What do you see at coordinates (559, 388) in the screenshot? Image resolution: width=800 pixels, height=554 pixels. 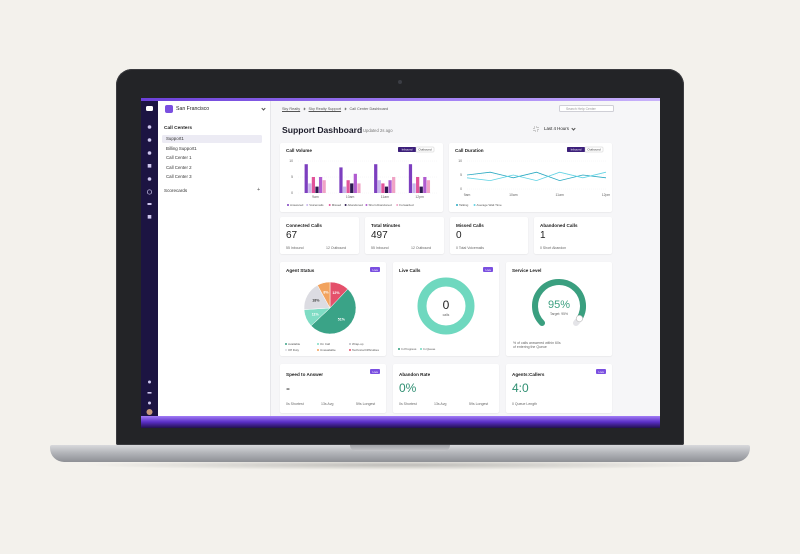 I see `metric-card: Agents:Callers Live 4:0 0 Queue Length` at bounding box center [559, 388].